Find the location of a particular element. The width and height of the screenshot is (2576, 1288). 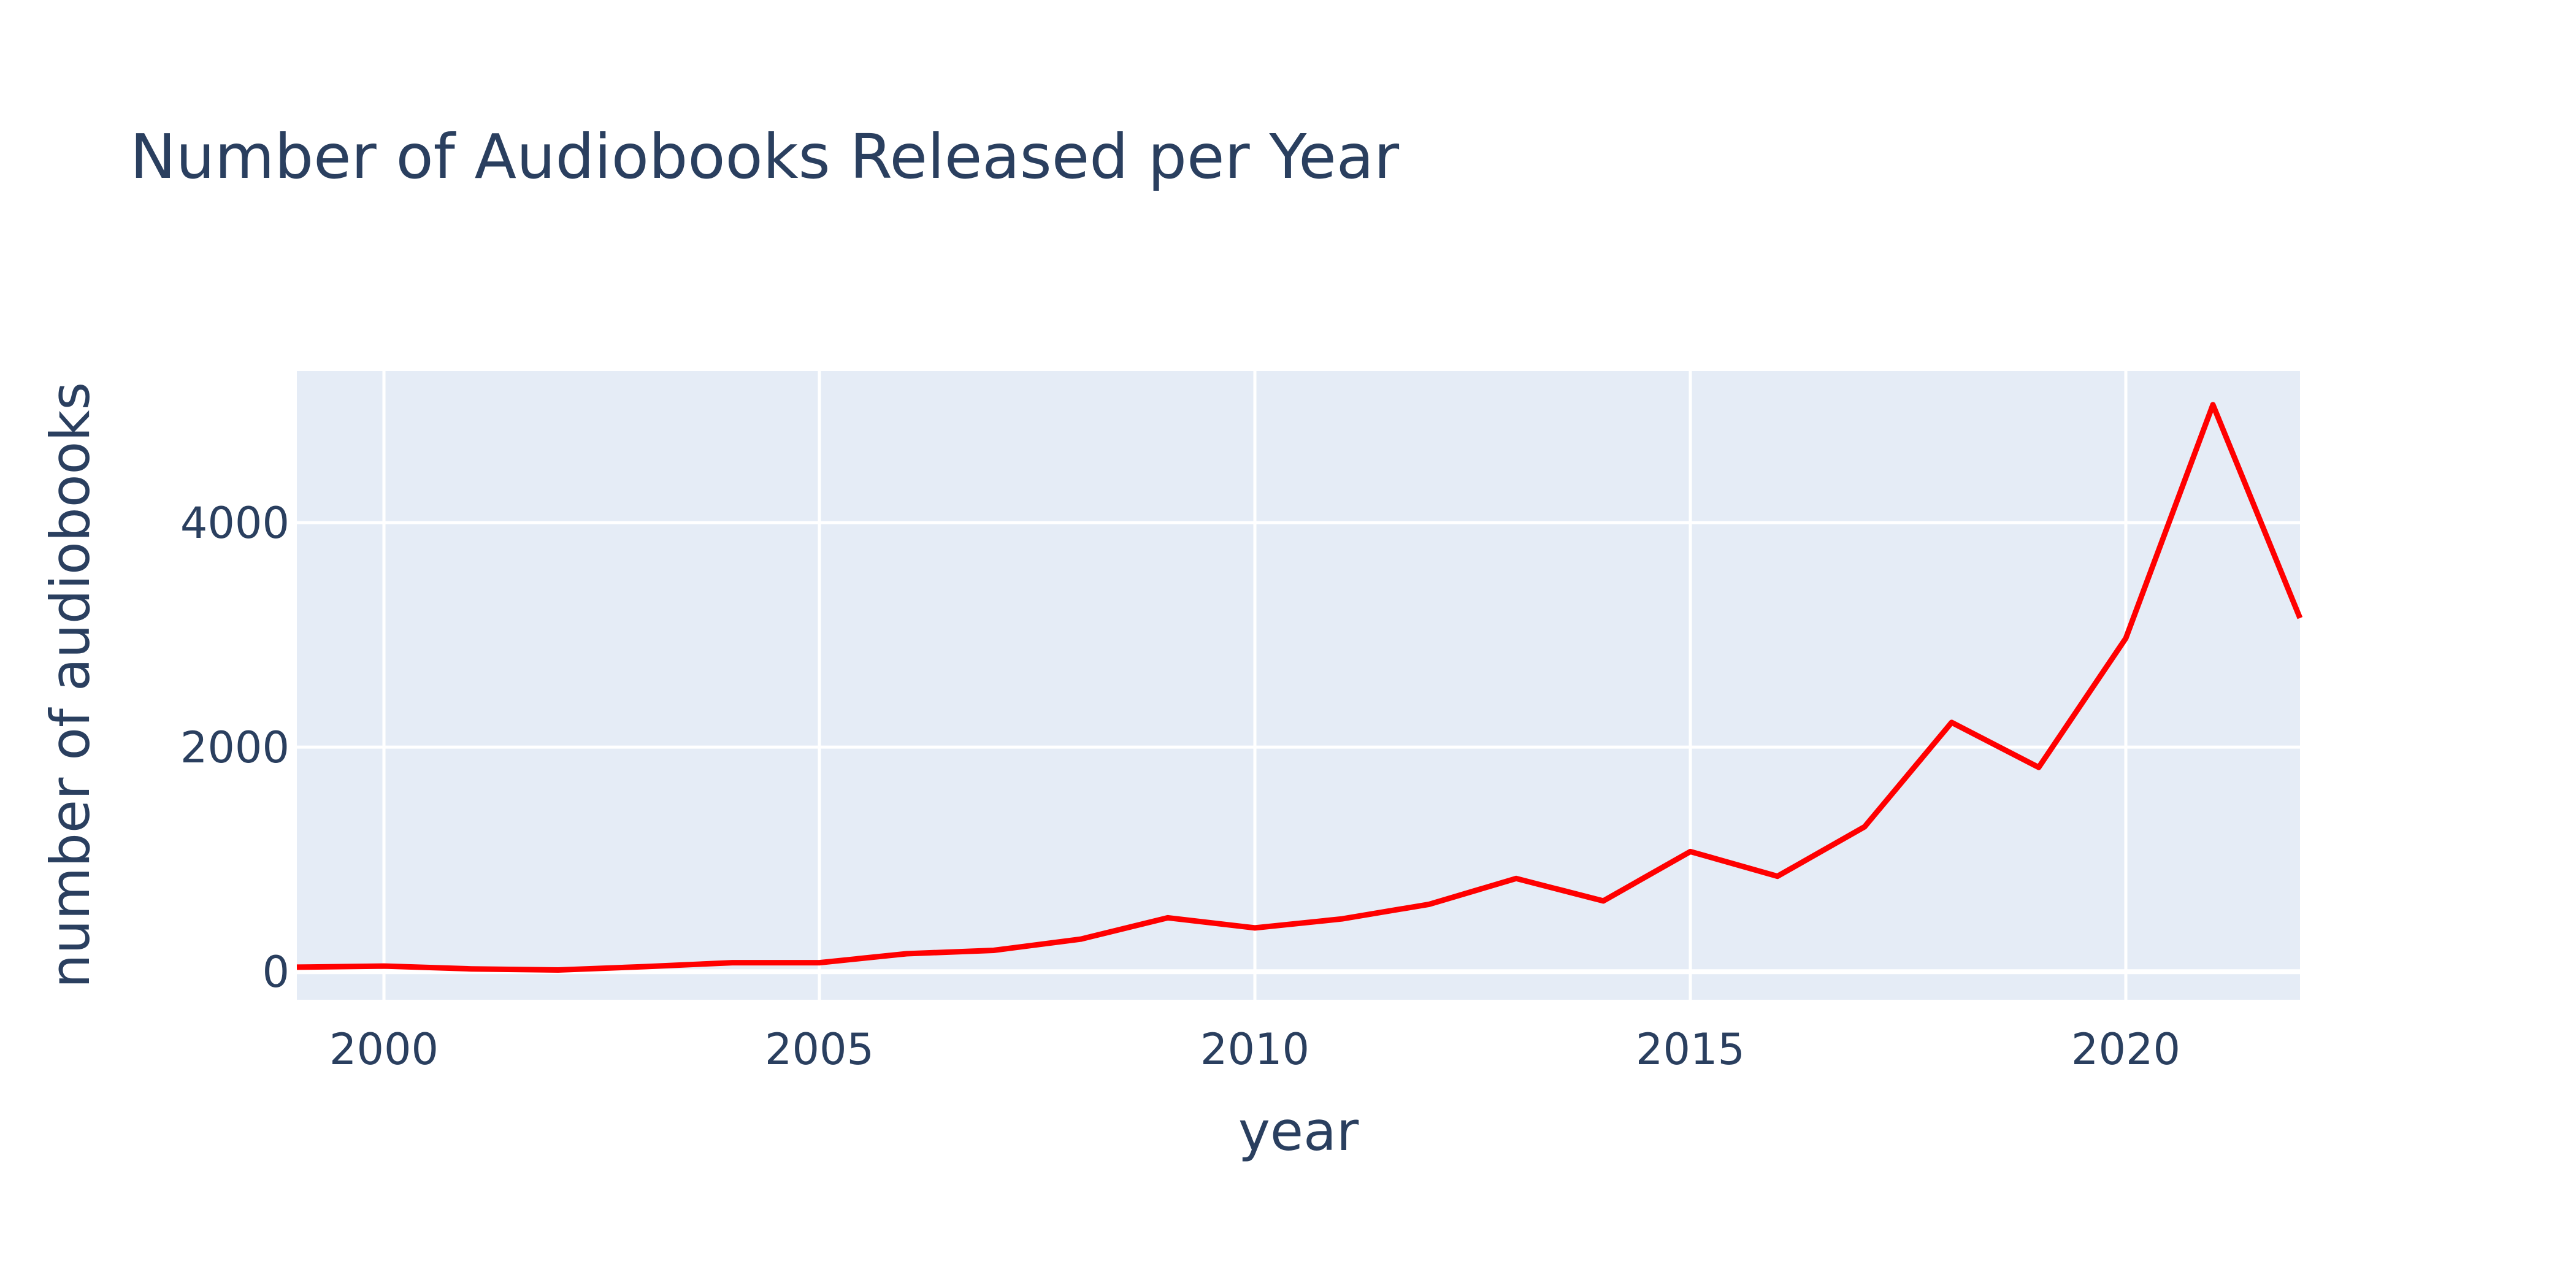

data-point-2022 is located at coordinates (2300, 618).